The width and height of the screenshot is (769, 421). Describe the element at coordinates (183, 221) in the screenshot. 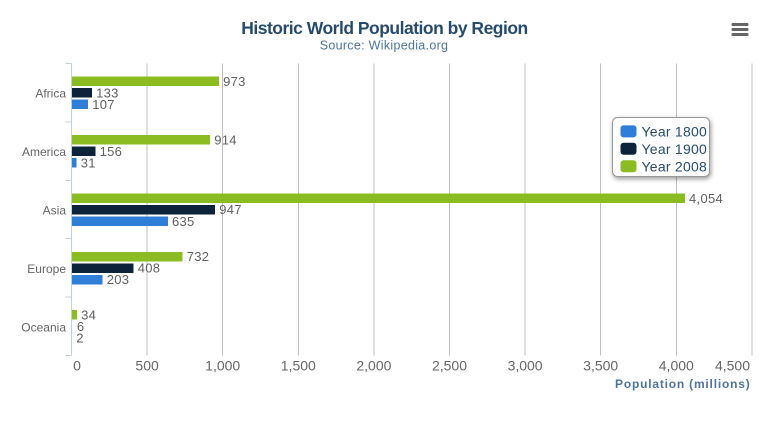

I see `svg-text: 635` at that location.